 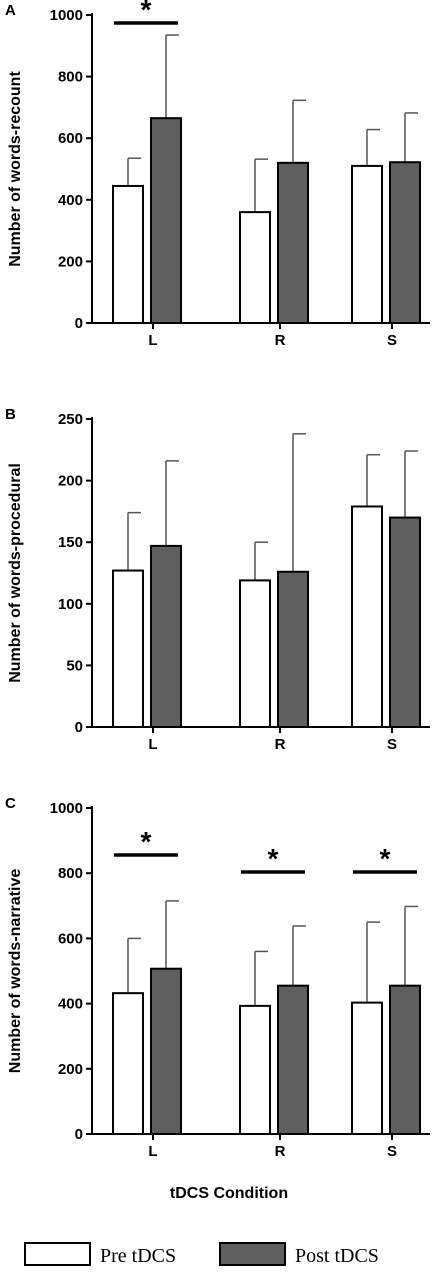 What do you see at coordinates (70, 604) in the screenshot?
I see `y-tick-label: 100` at bounding box center [70, 604].